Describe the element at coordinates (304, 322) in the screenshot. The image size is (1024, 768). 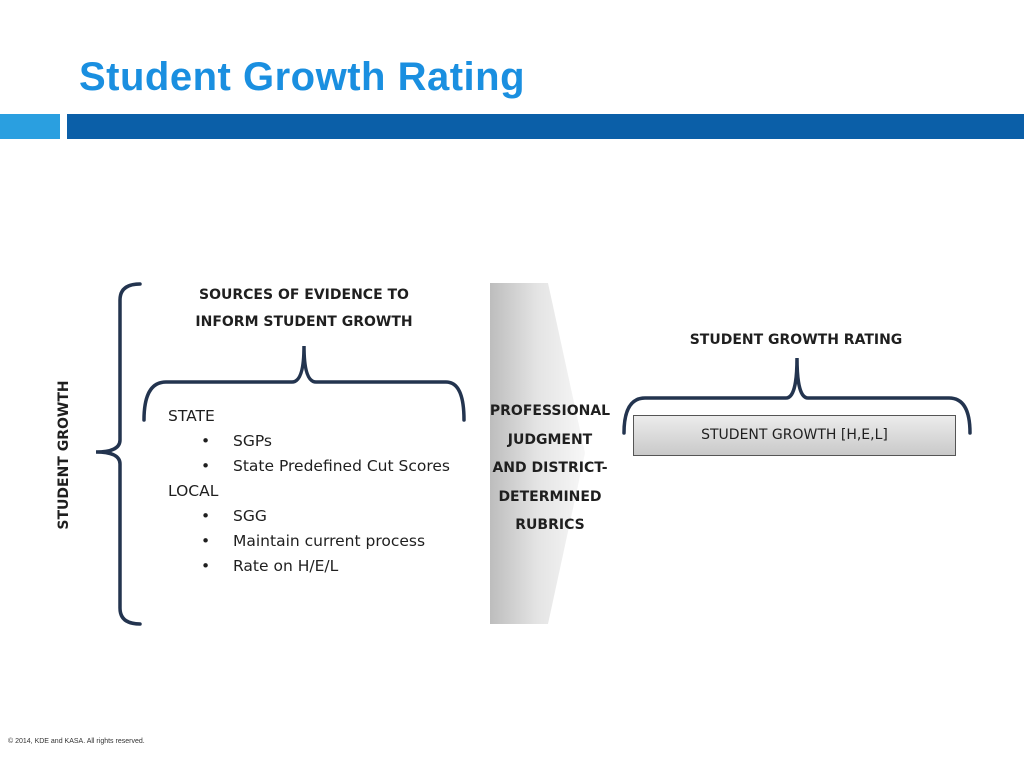
I see `sources-heading-line2: INFORM STUDENT GROWTH` at that location.